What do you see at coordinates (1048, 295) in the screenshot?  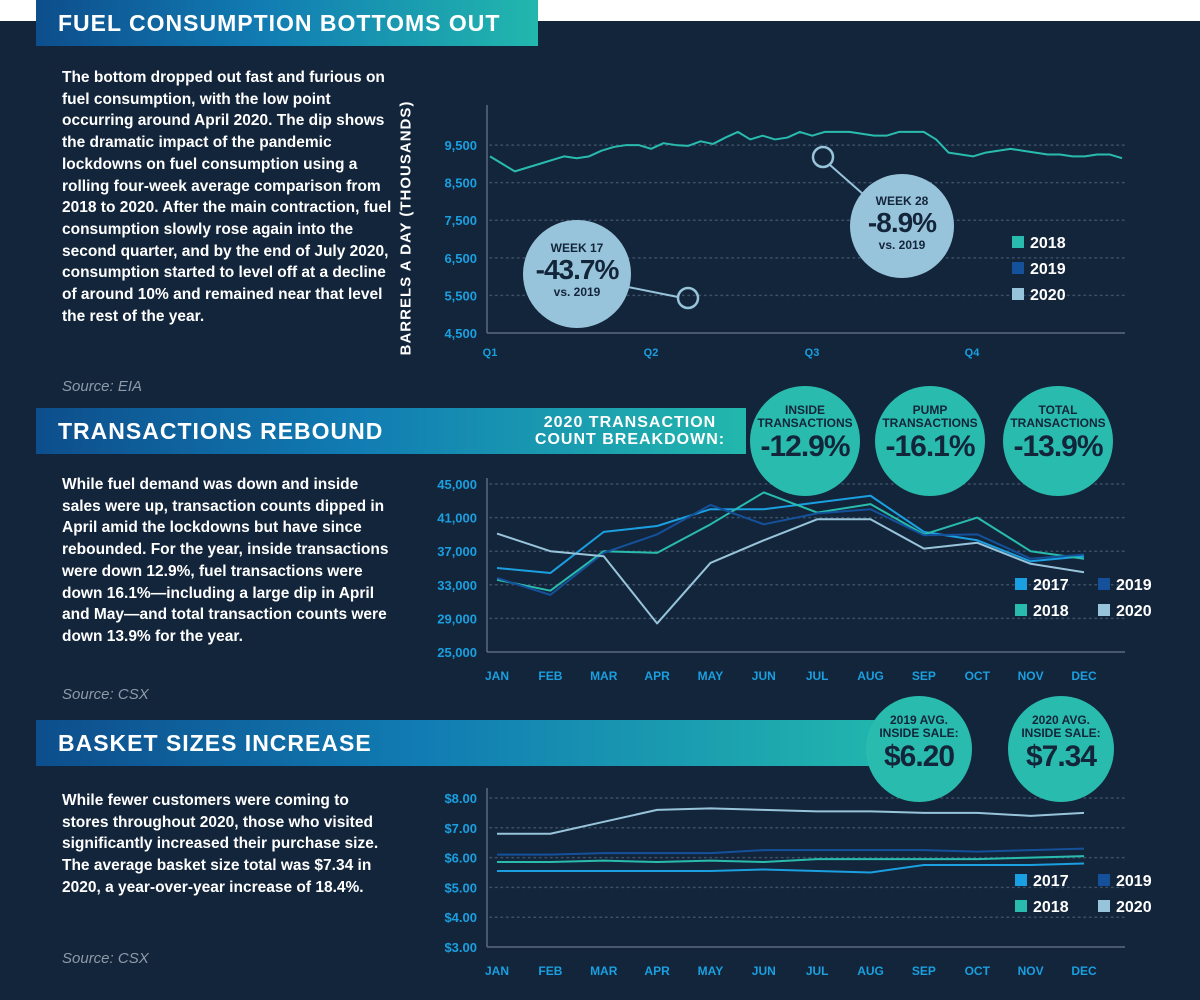 I see `fuel-legend-label-2020: 2020` at bounding box center [1048, 295].